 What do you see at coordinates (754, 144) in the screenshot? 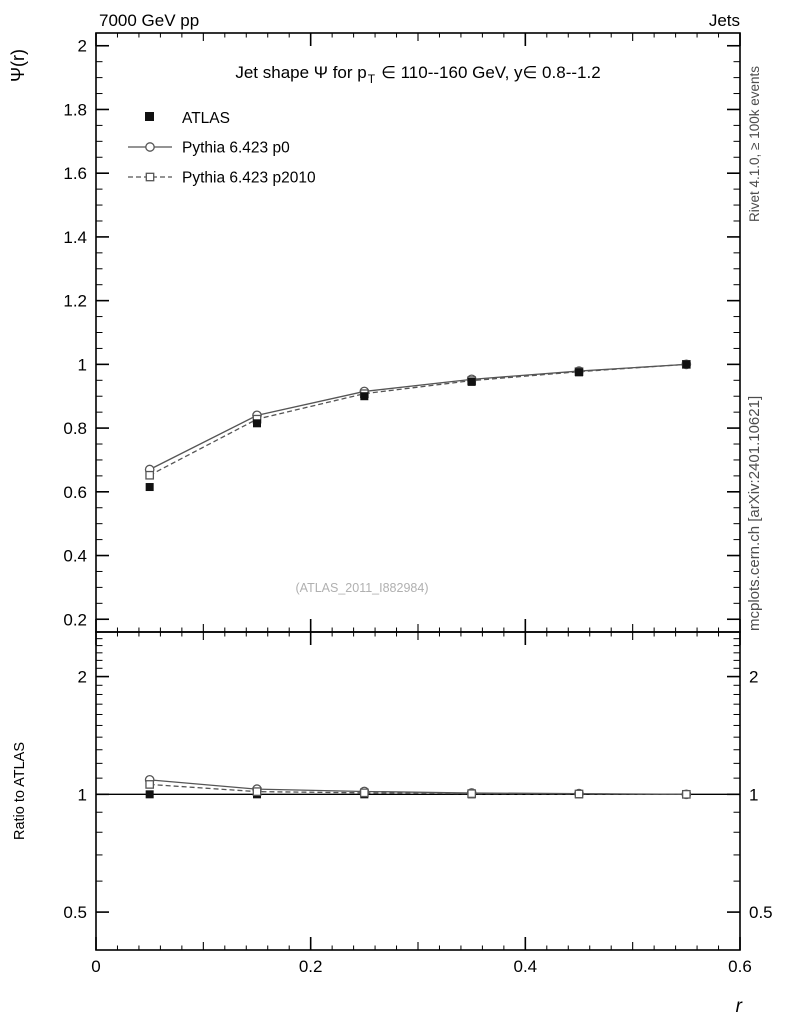
I see `rivet-version-label: Rivet 4.1.0, ≥ 100k events` at bounding box center [754, 144].